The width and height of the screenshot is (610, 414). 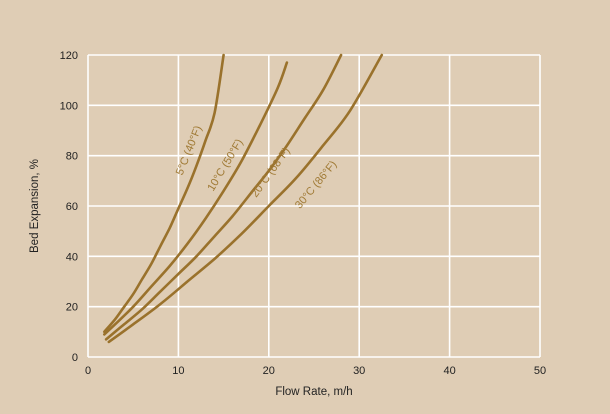 I want to click on x-tick-label: 20, so click(x=269, y=371).